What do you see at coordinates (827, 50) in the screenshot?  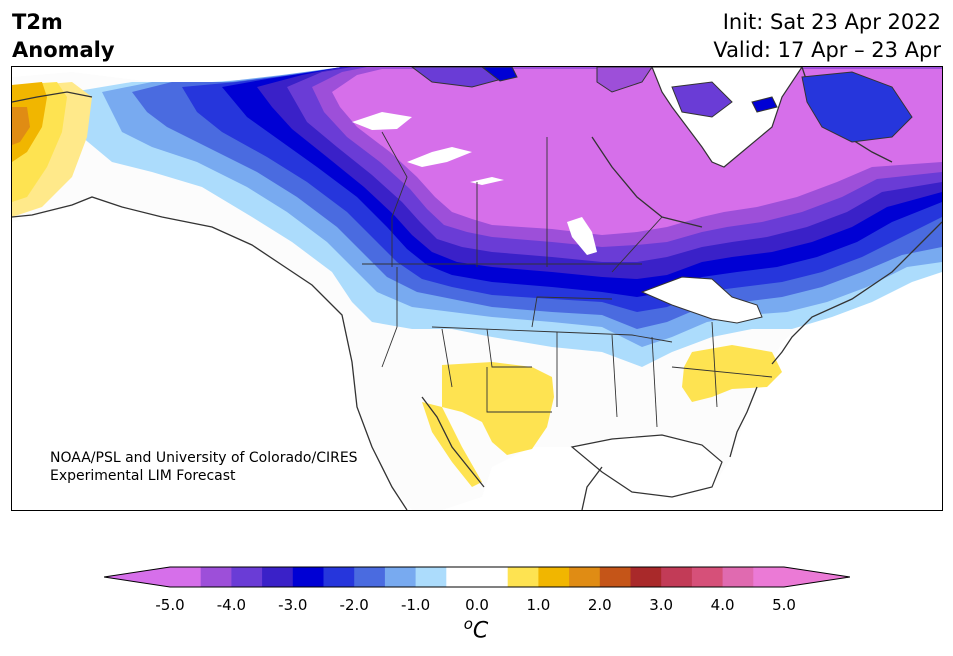 I see `valid-range: Valid: 17 Apr – 23 Apr` at bounding box center [827, 50].